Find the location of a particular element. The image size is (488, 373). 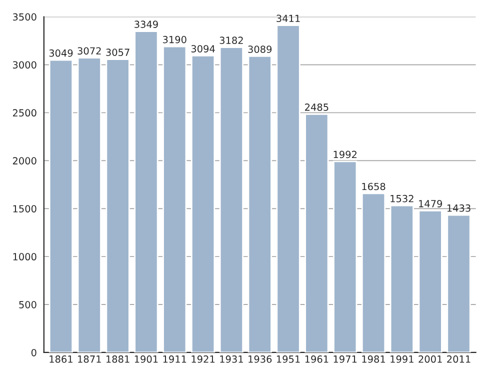

data-label: 1658 is located at coordinates (374, 186).